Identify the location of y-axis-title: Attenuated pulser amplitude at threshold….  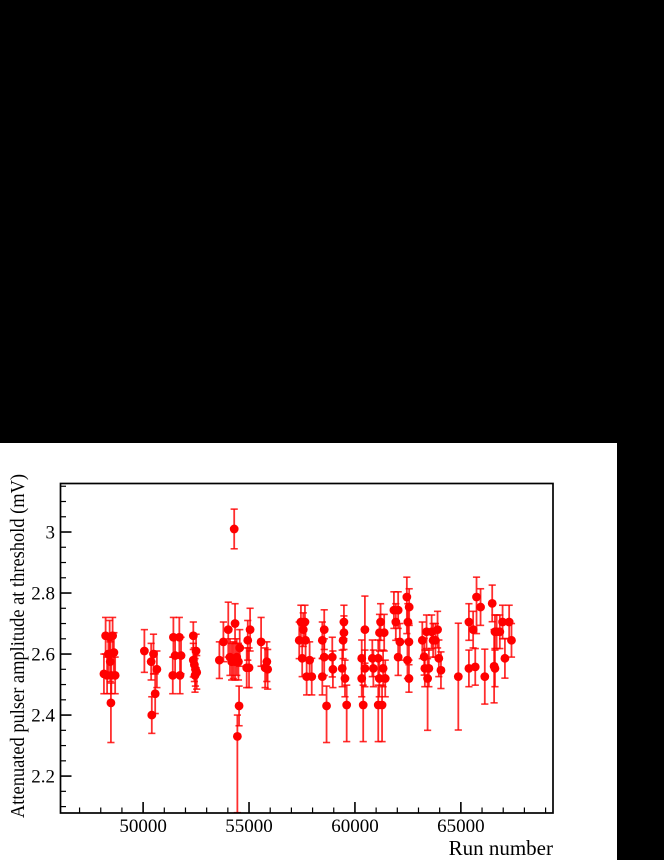
(18, 646).